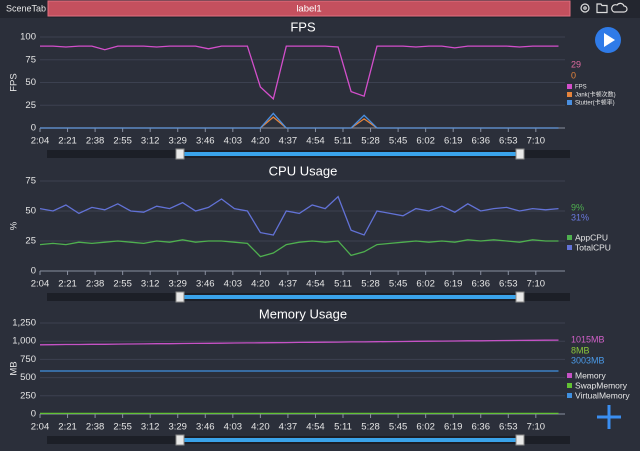 Image resolution: width=640 pixels, height=451 pixels. What do you see at coordinates (28, 377) in the screenshot?
I see `y-tick-label: 500` at bounding box center [28, 377].